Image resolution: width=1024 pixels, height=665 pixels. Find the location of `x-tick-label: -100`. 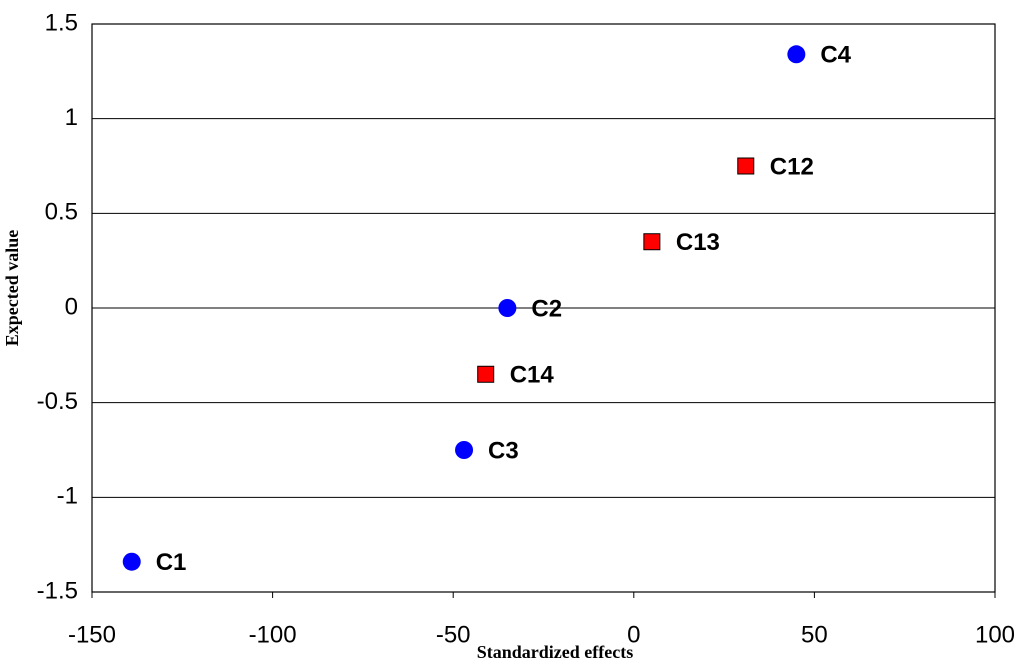

x-tick-label: -100 is located at coordinates (273, 634).